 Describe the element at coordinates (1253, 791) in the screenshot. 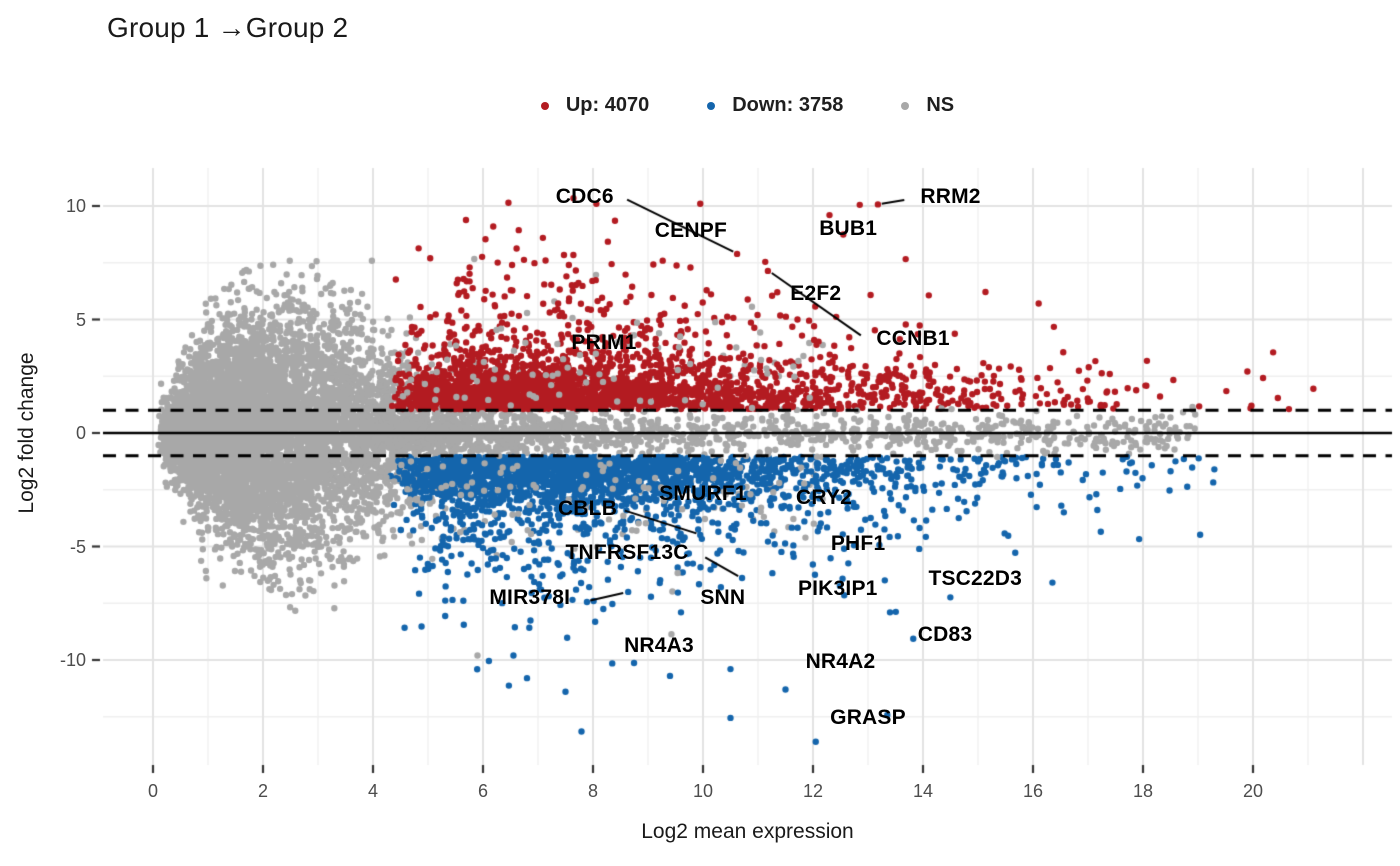

I see `x-tick-label-20: 20` at that location.